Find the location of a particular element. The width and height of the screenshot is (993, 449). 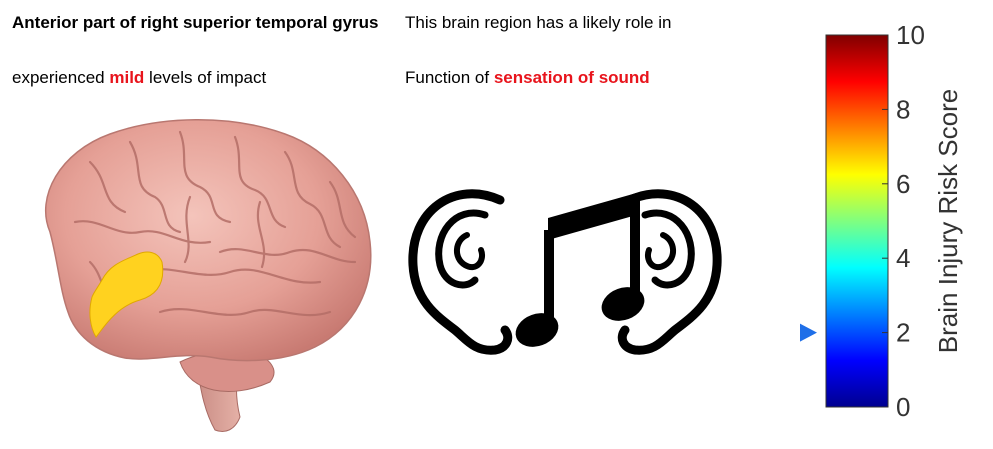

risk-colorbar: 0 2 4 6 8 10 Brain Injury Risk Score is located at coordinates (881, 221).